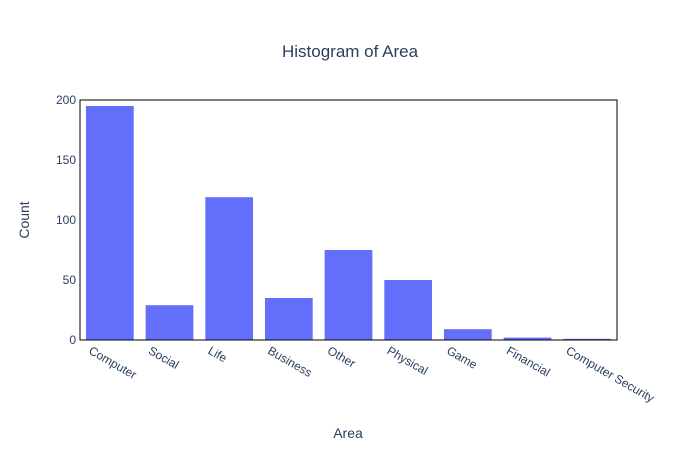 This screenshot has height=450, width=700. Describe the element at coordinates (66, 100) in the screenshot. I see `y-tick-label: 200` at that location.